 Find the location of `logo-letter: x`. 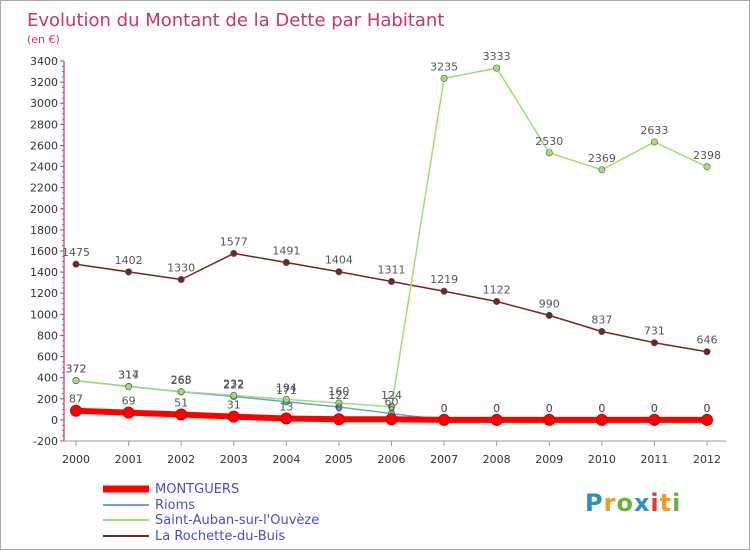

logo-letter: x is located at coordinates (642, 503).